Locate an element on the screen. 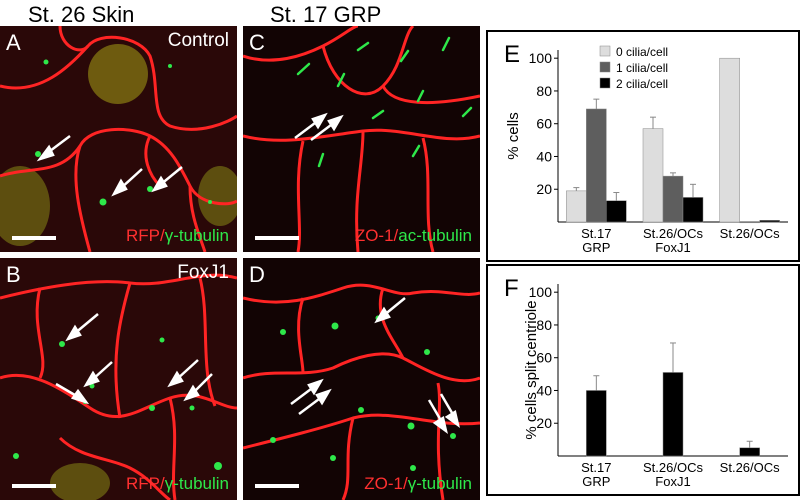 This screenshot has width=800, height=500. condition-label-a: Control is located at coordinates (198, 40).